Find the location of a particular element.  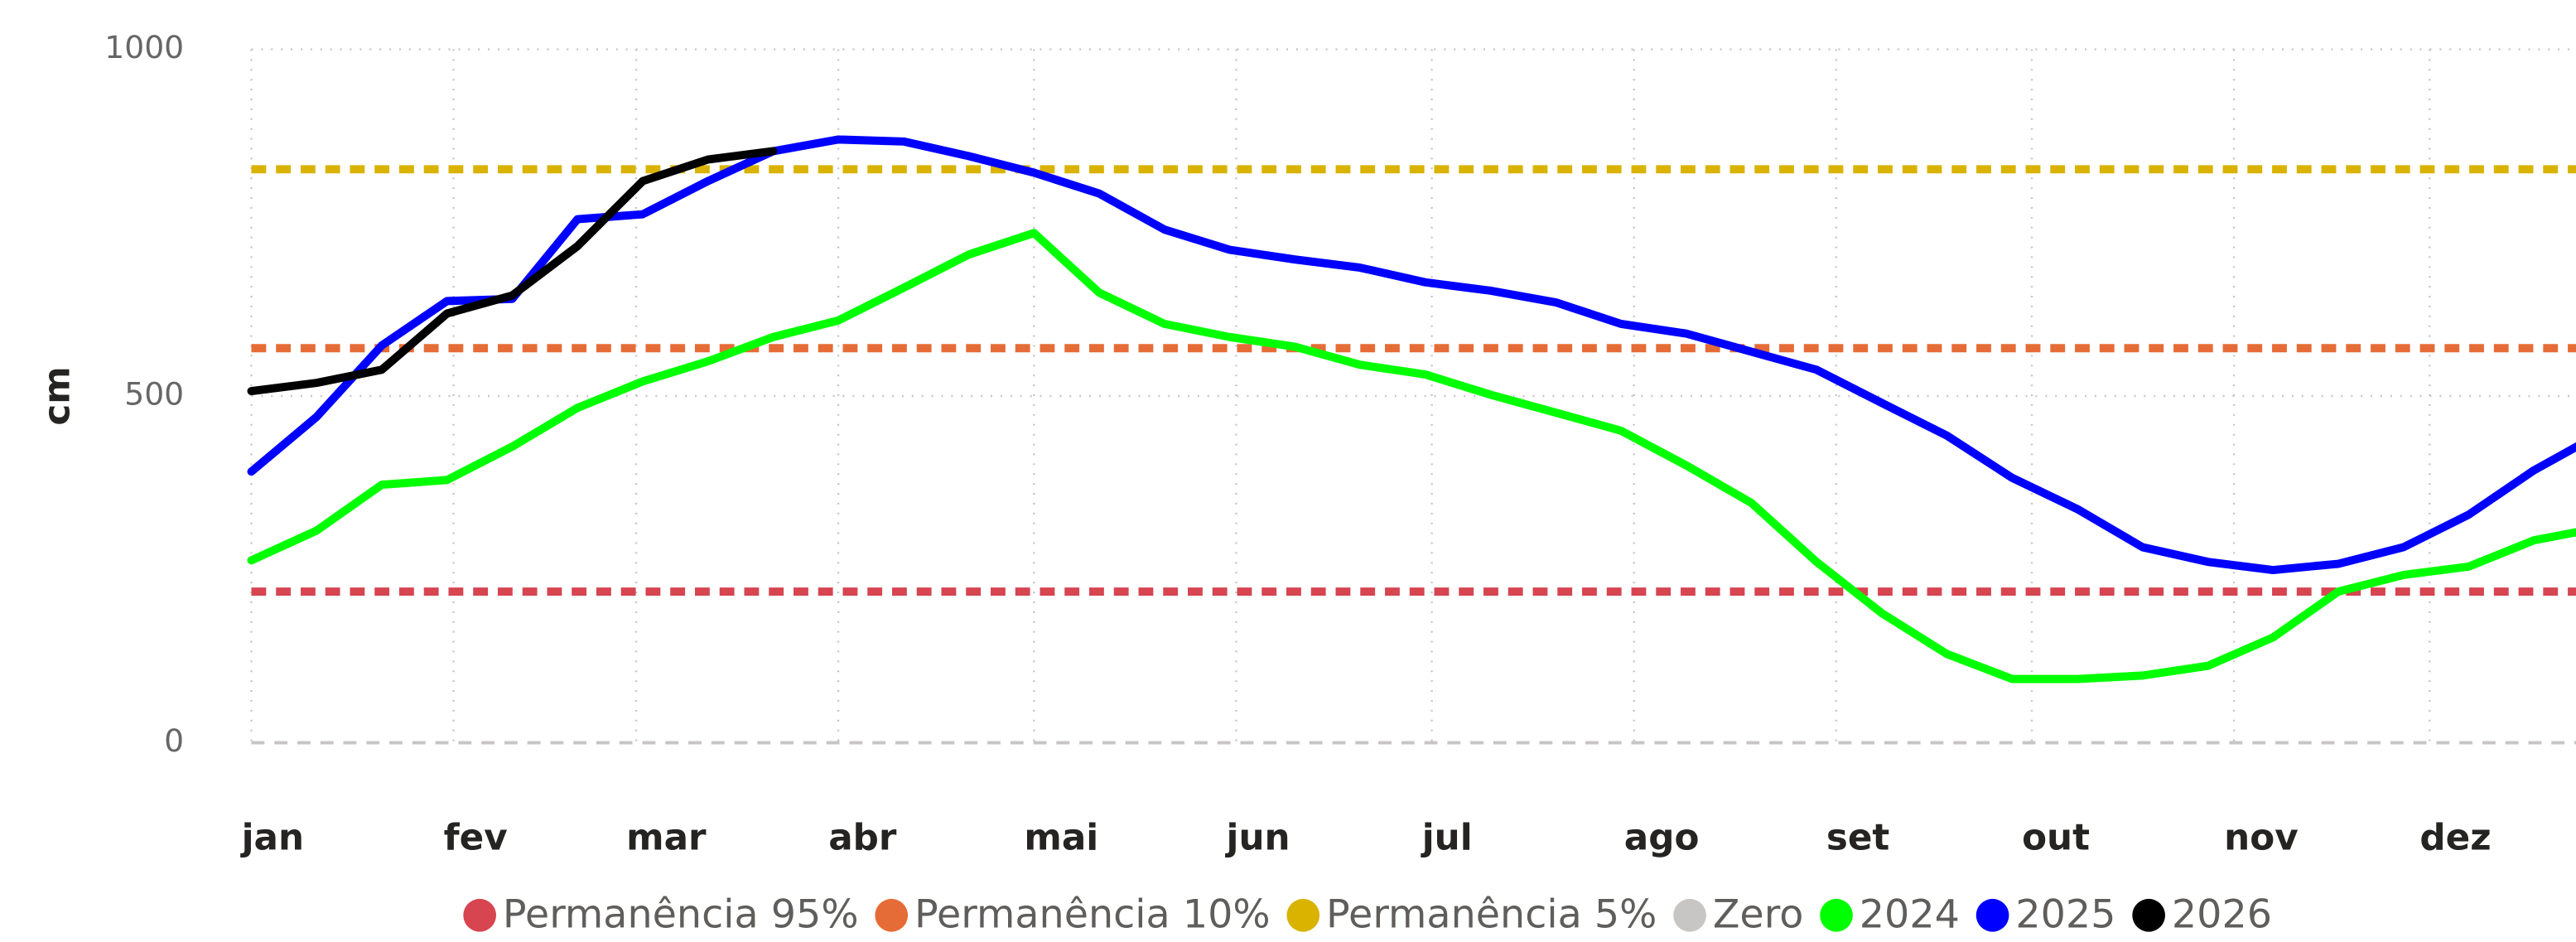

legend-label: 2024 is located at coordinates (1910, 915).